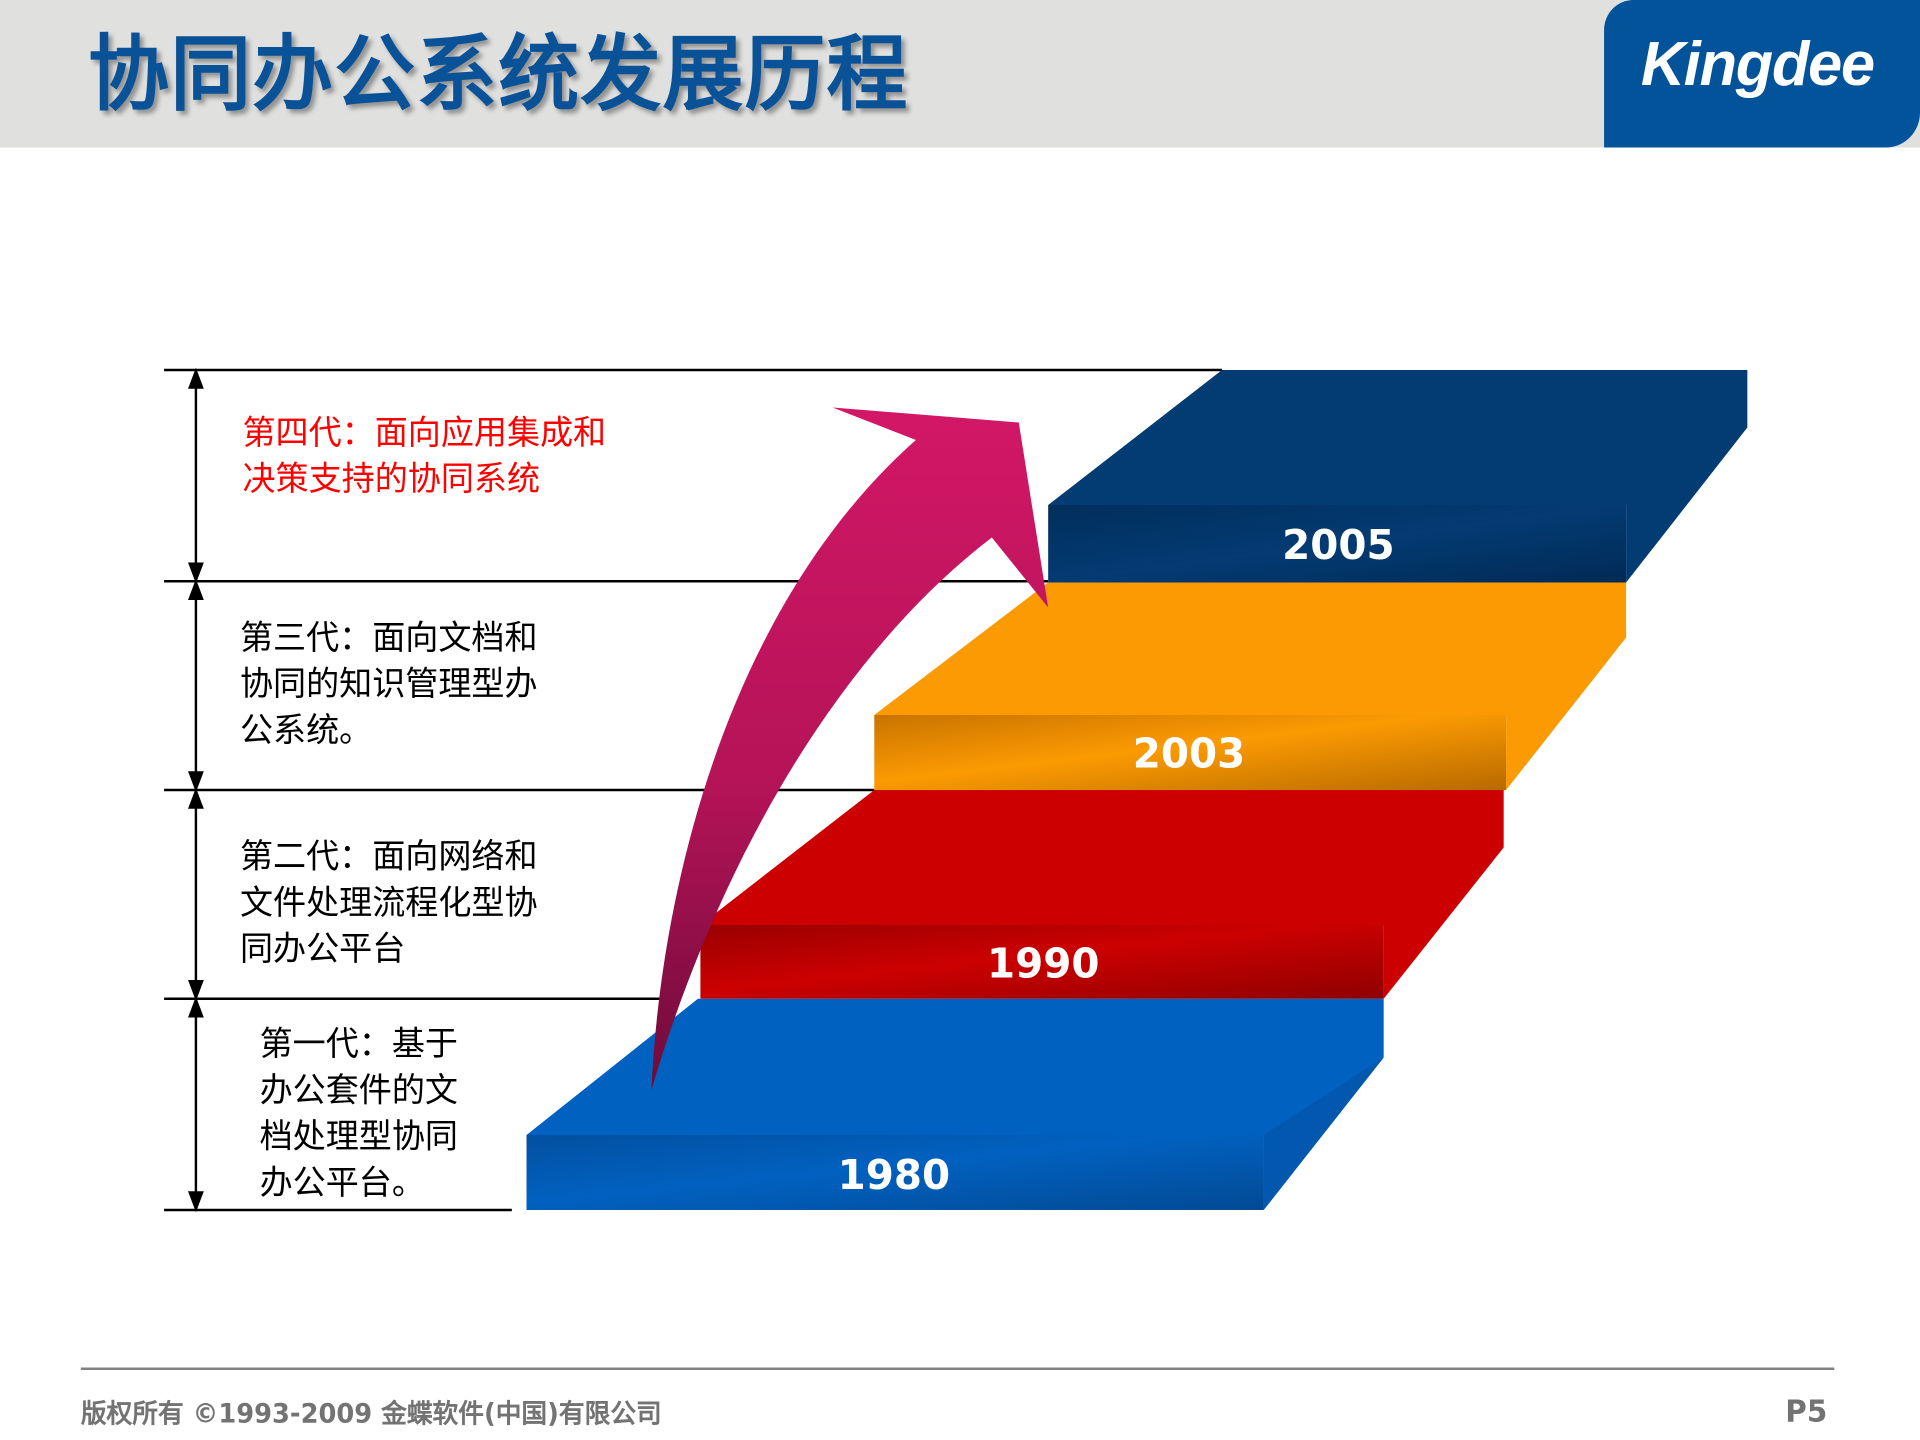 The height and width of the screenshot is (1440, 1920). What do you see at coordinates (1338, 544) in the screenshot?
I see `year-2005: 2005` at bounding box center [1338, 544].